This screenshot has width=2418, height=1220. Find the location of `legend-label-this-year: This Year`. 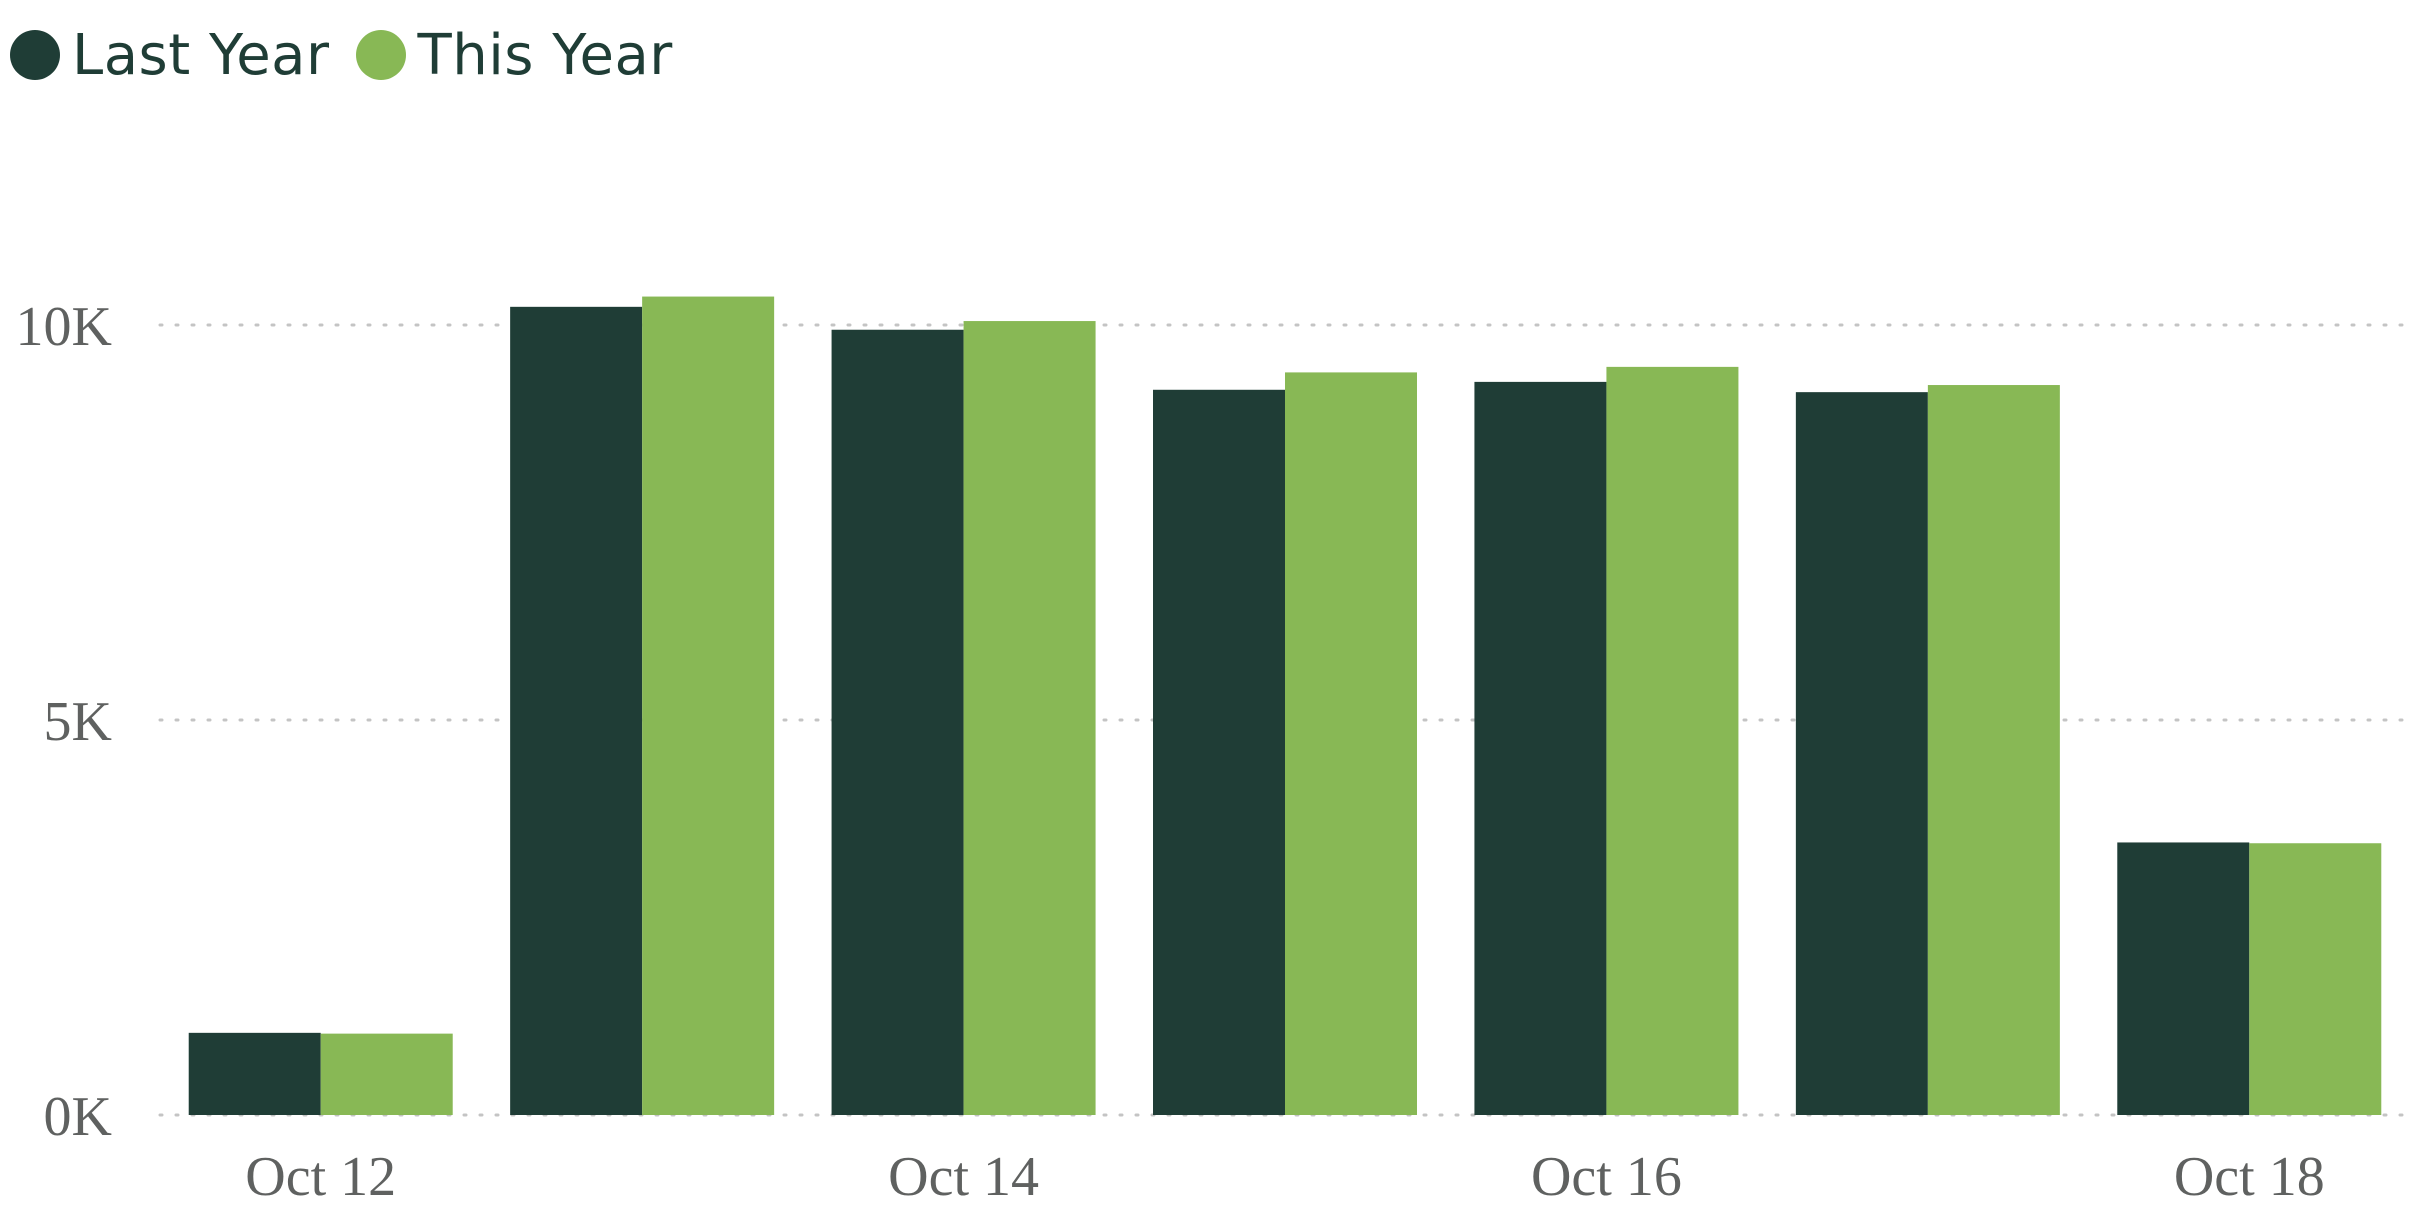

legend-label-this-year: This Year is located at coordinates (545, 55).